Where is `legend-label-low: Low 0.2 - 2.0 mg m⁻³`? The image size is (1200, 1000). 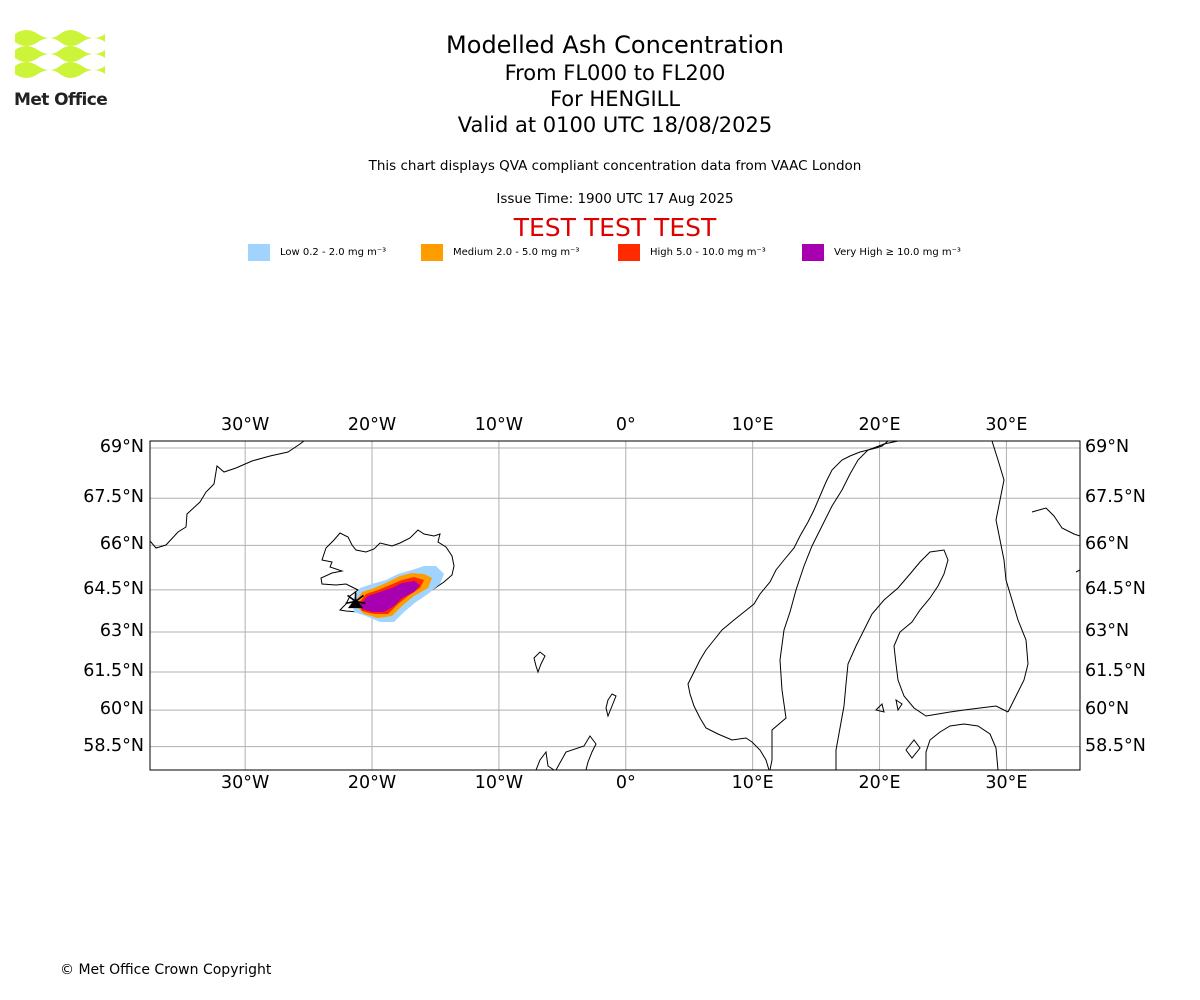 legend-label-low: Low 0.2 - 2.0 mg m⁻³ is located at coordinates (333, 252).